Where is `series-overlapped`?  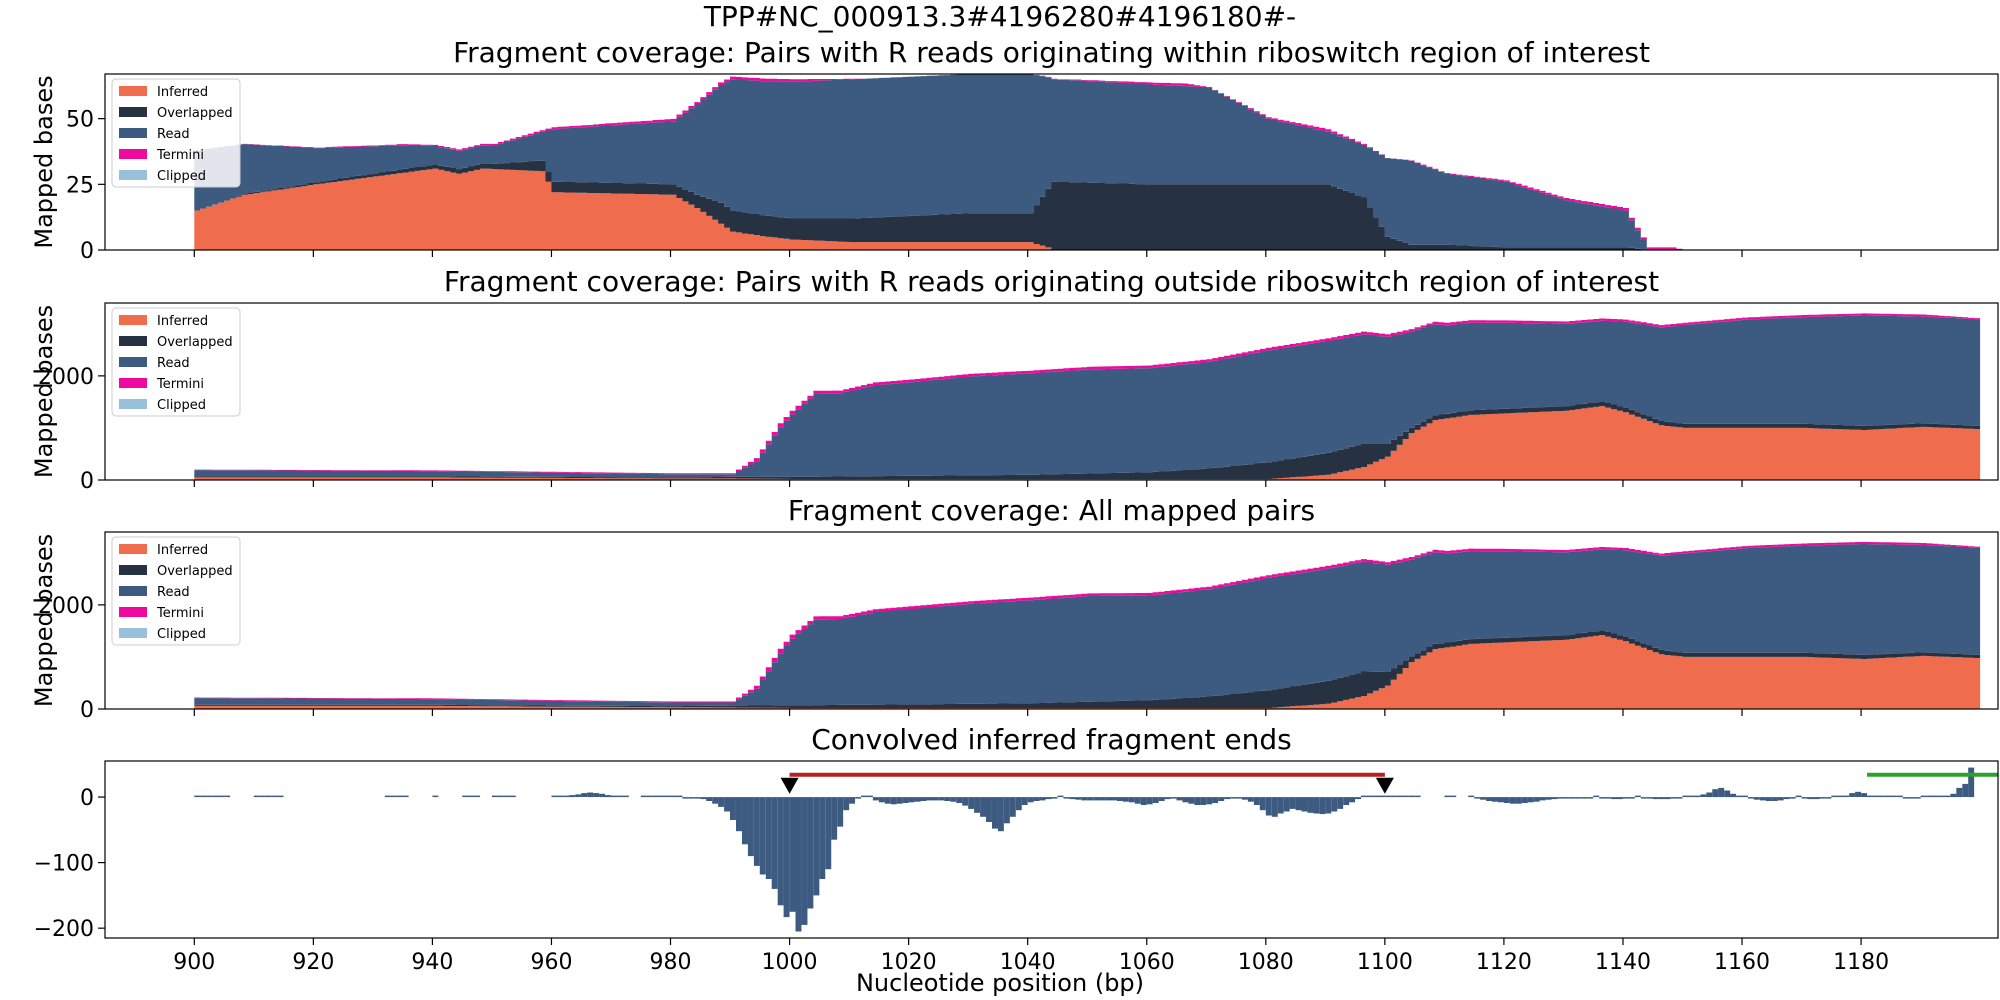
series-overlapped is located at coordinates (1087, 205).